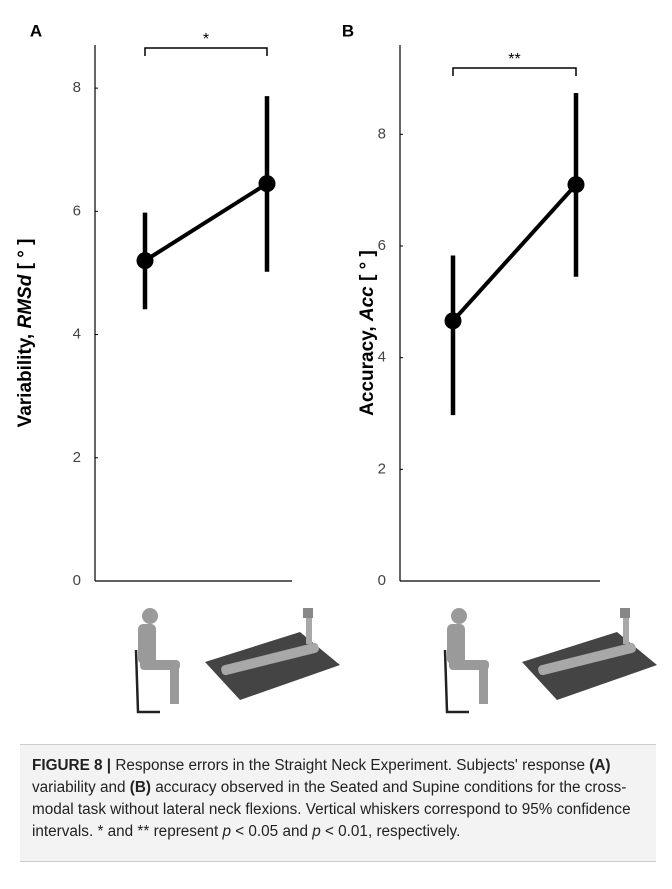  I want to click on seated-illustration, so click(311, 661).